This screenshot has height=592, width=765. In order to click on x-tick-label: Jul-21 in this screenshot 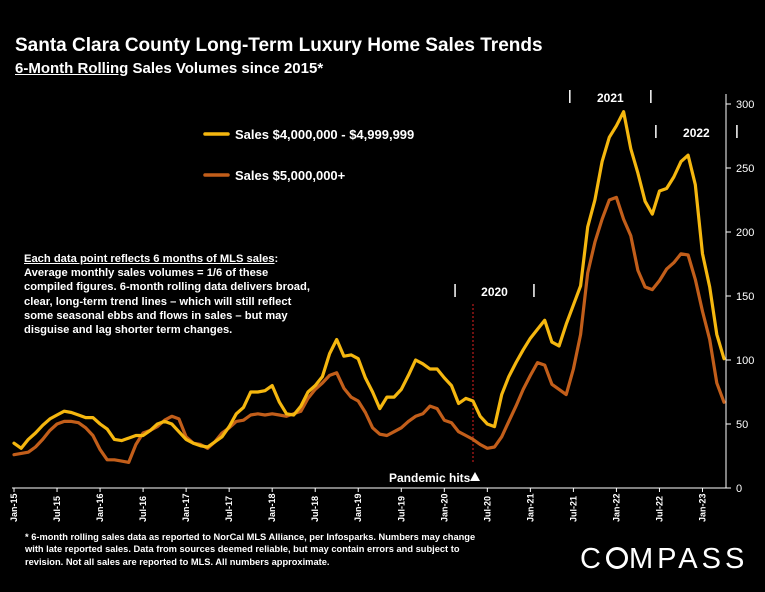, I will do `click(573, 509)`.